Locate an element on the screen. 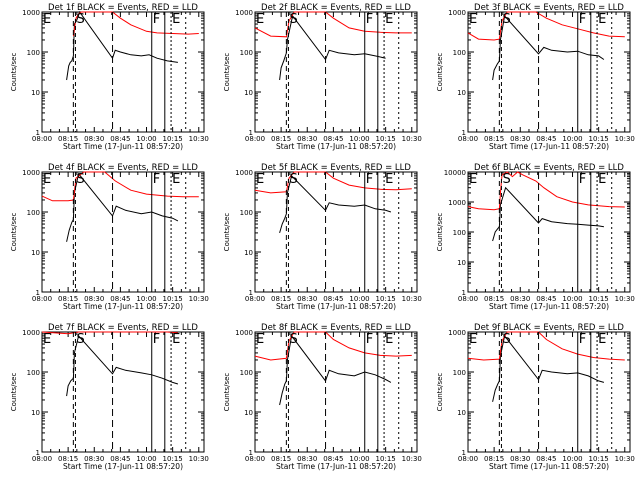 The image size is (640, 480). y-tick-label: 10000 is located at coordinates (455, 173).